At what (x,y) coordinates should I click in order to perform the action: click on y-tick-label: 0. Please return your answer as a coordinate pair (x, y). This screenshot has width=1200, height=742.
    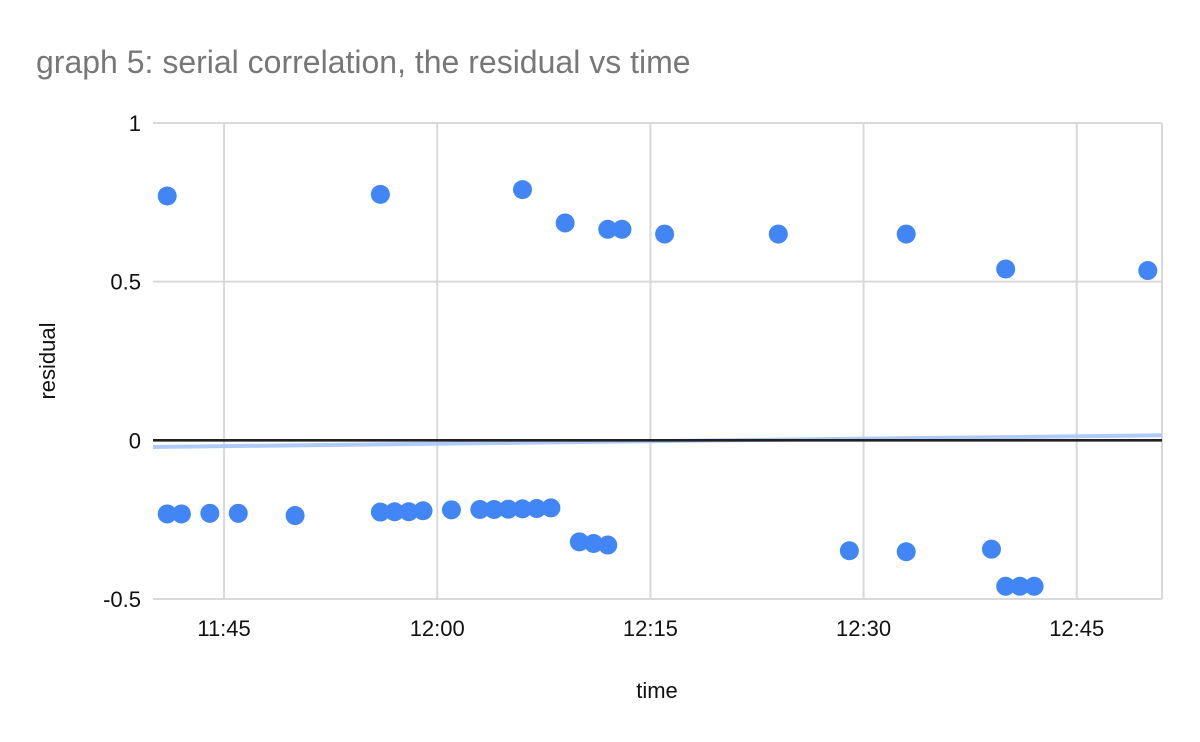
    Looking at the image, I should click on (135, 440).